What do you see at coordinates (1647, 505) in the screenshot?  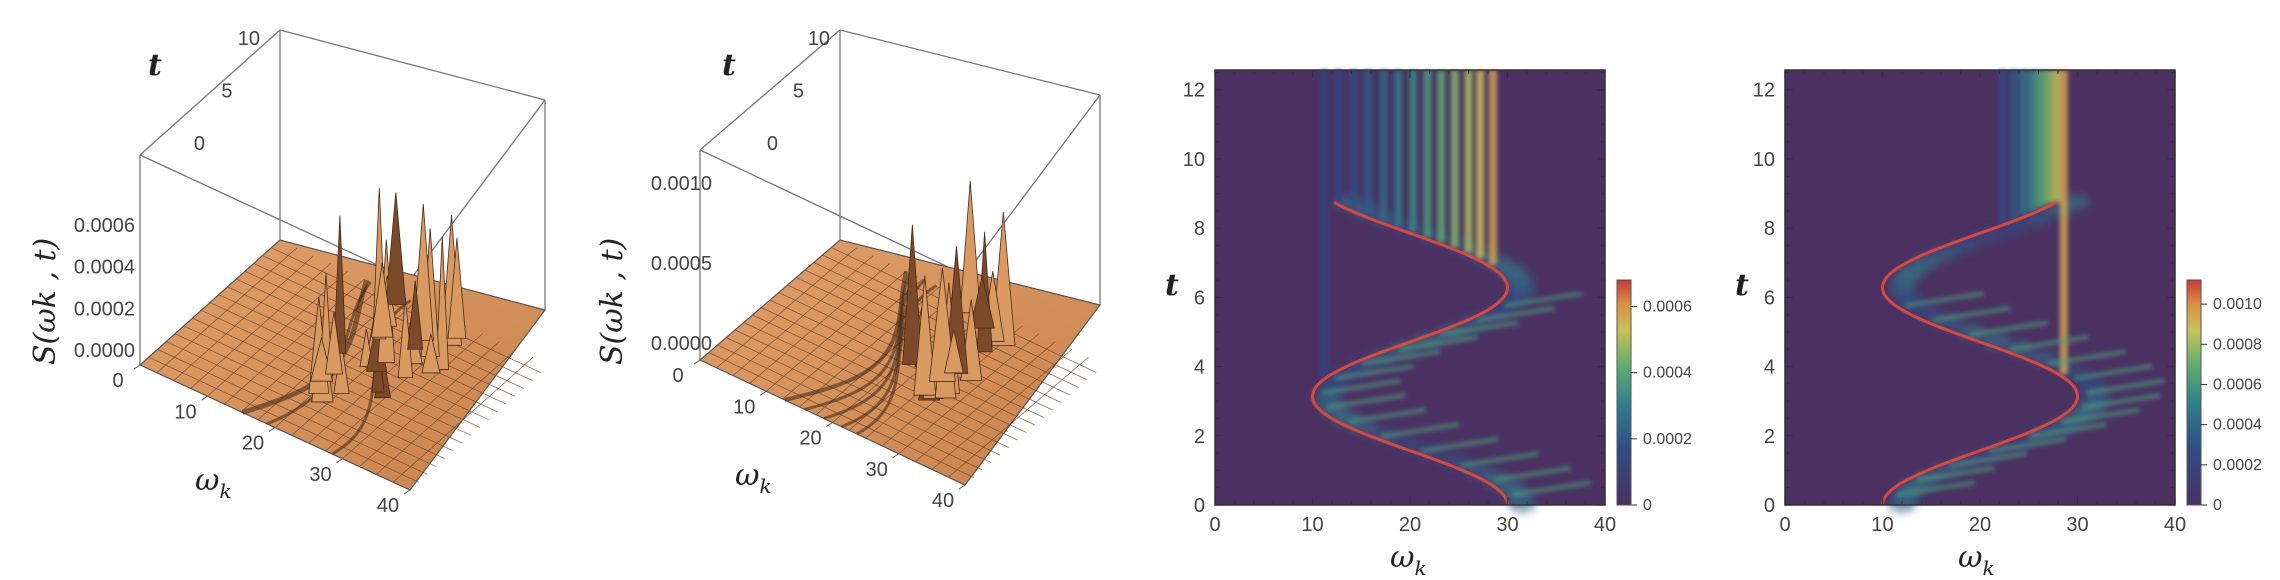 I see `colorbar-tick-label: 0` at bounding box center [1647, 505].